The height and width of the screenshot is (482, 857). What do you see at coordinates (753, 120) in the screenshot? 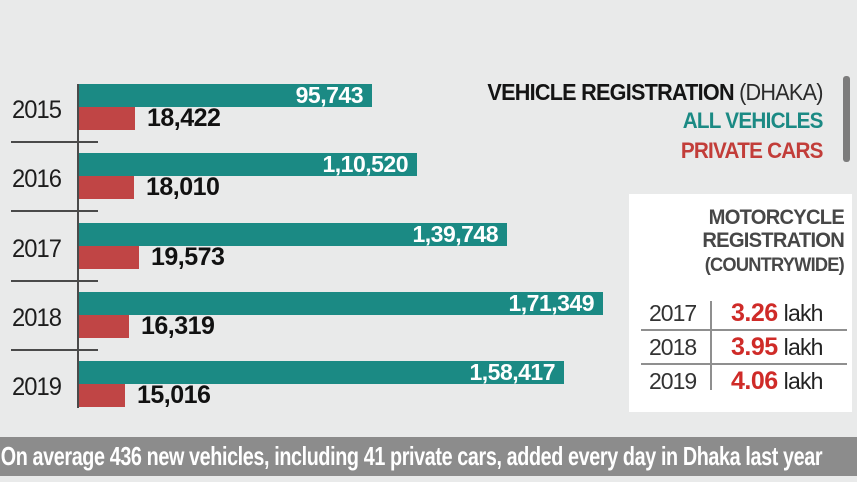
I see `legend-all-vehicles: ALL VEHICLES` at bounding box center [753, 120].